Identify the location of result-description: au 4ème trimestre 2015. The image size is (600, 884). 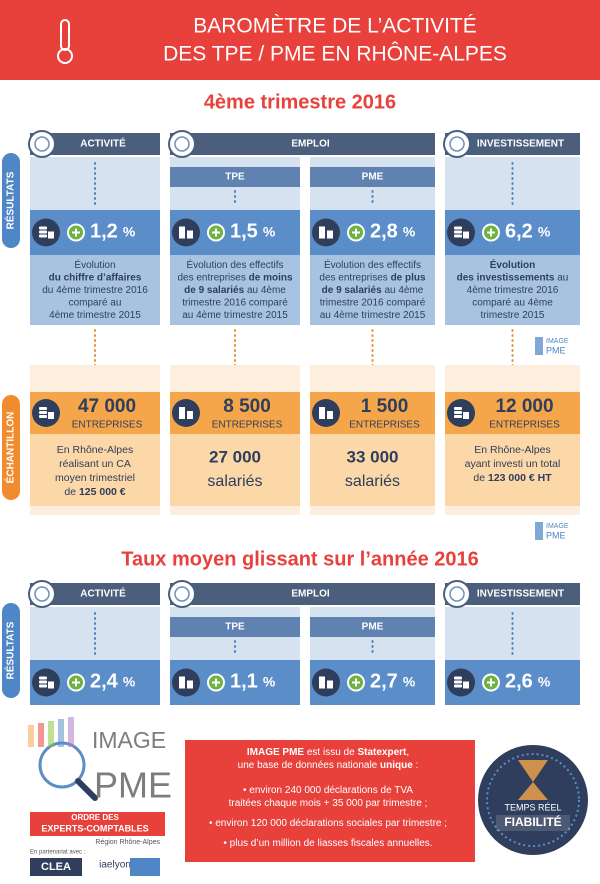
(373, 315).